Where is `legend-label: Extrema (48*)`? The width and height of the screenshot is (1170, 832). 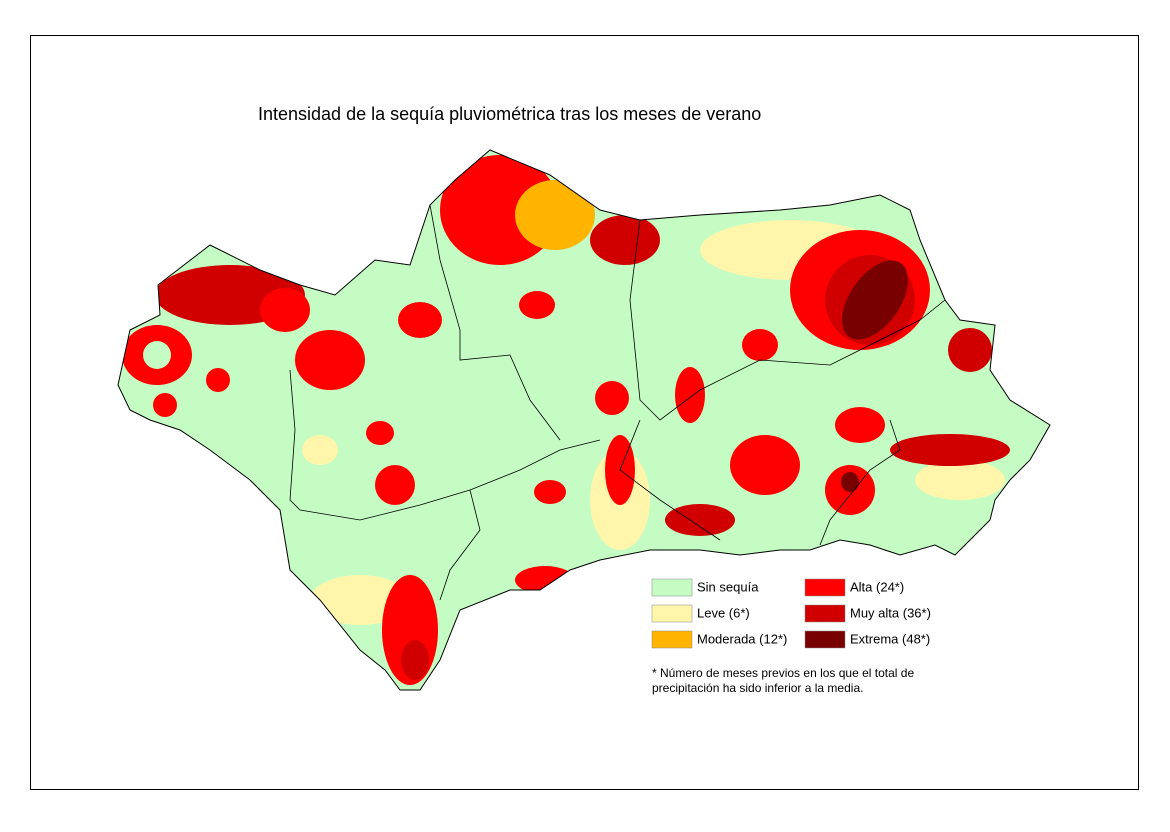
legend-label: Extrema (48*) is located at coordinates (890, 638).